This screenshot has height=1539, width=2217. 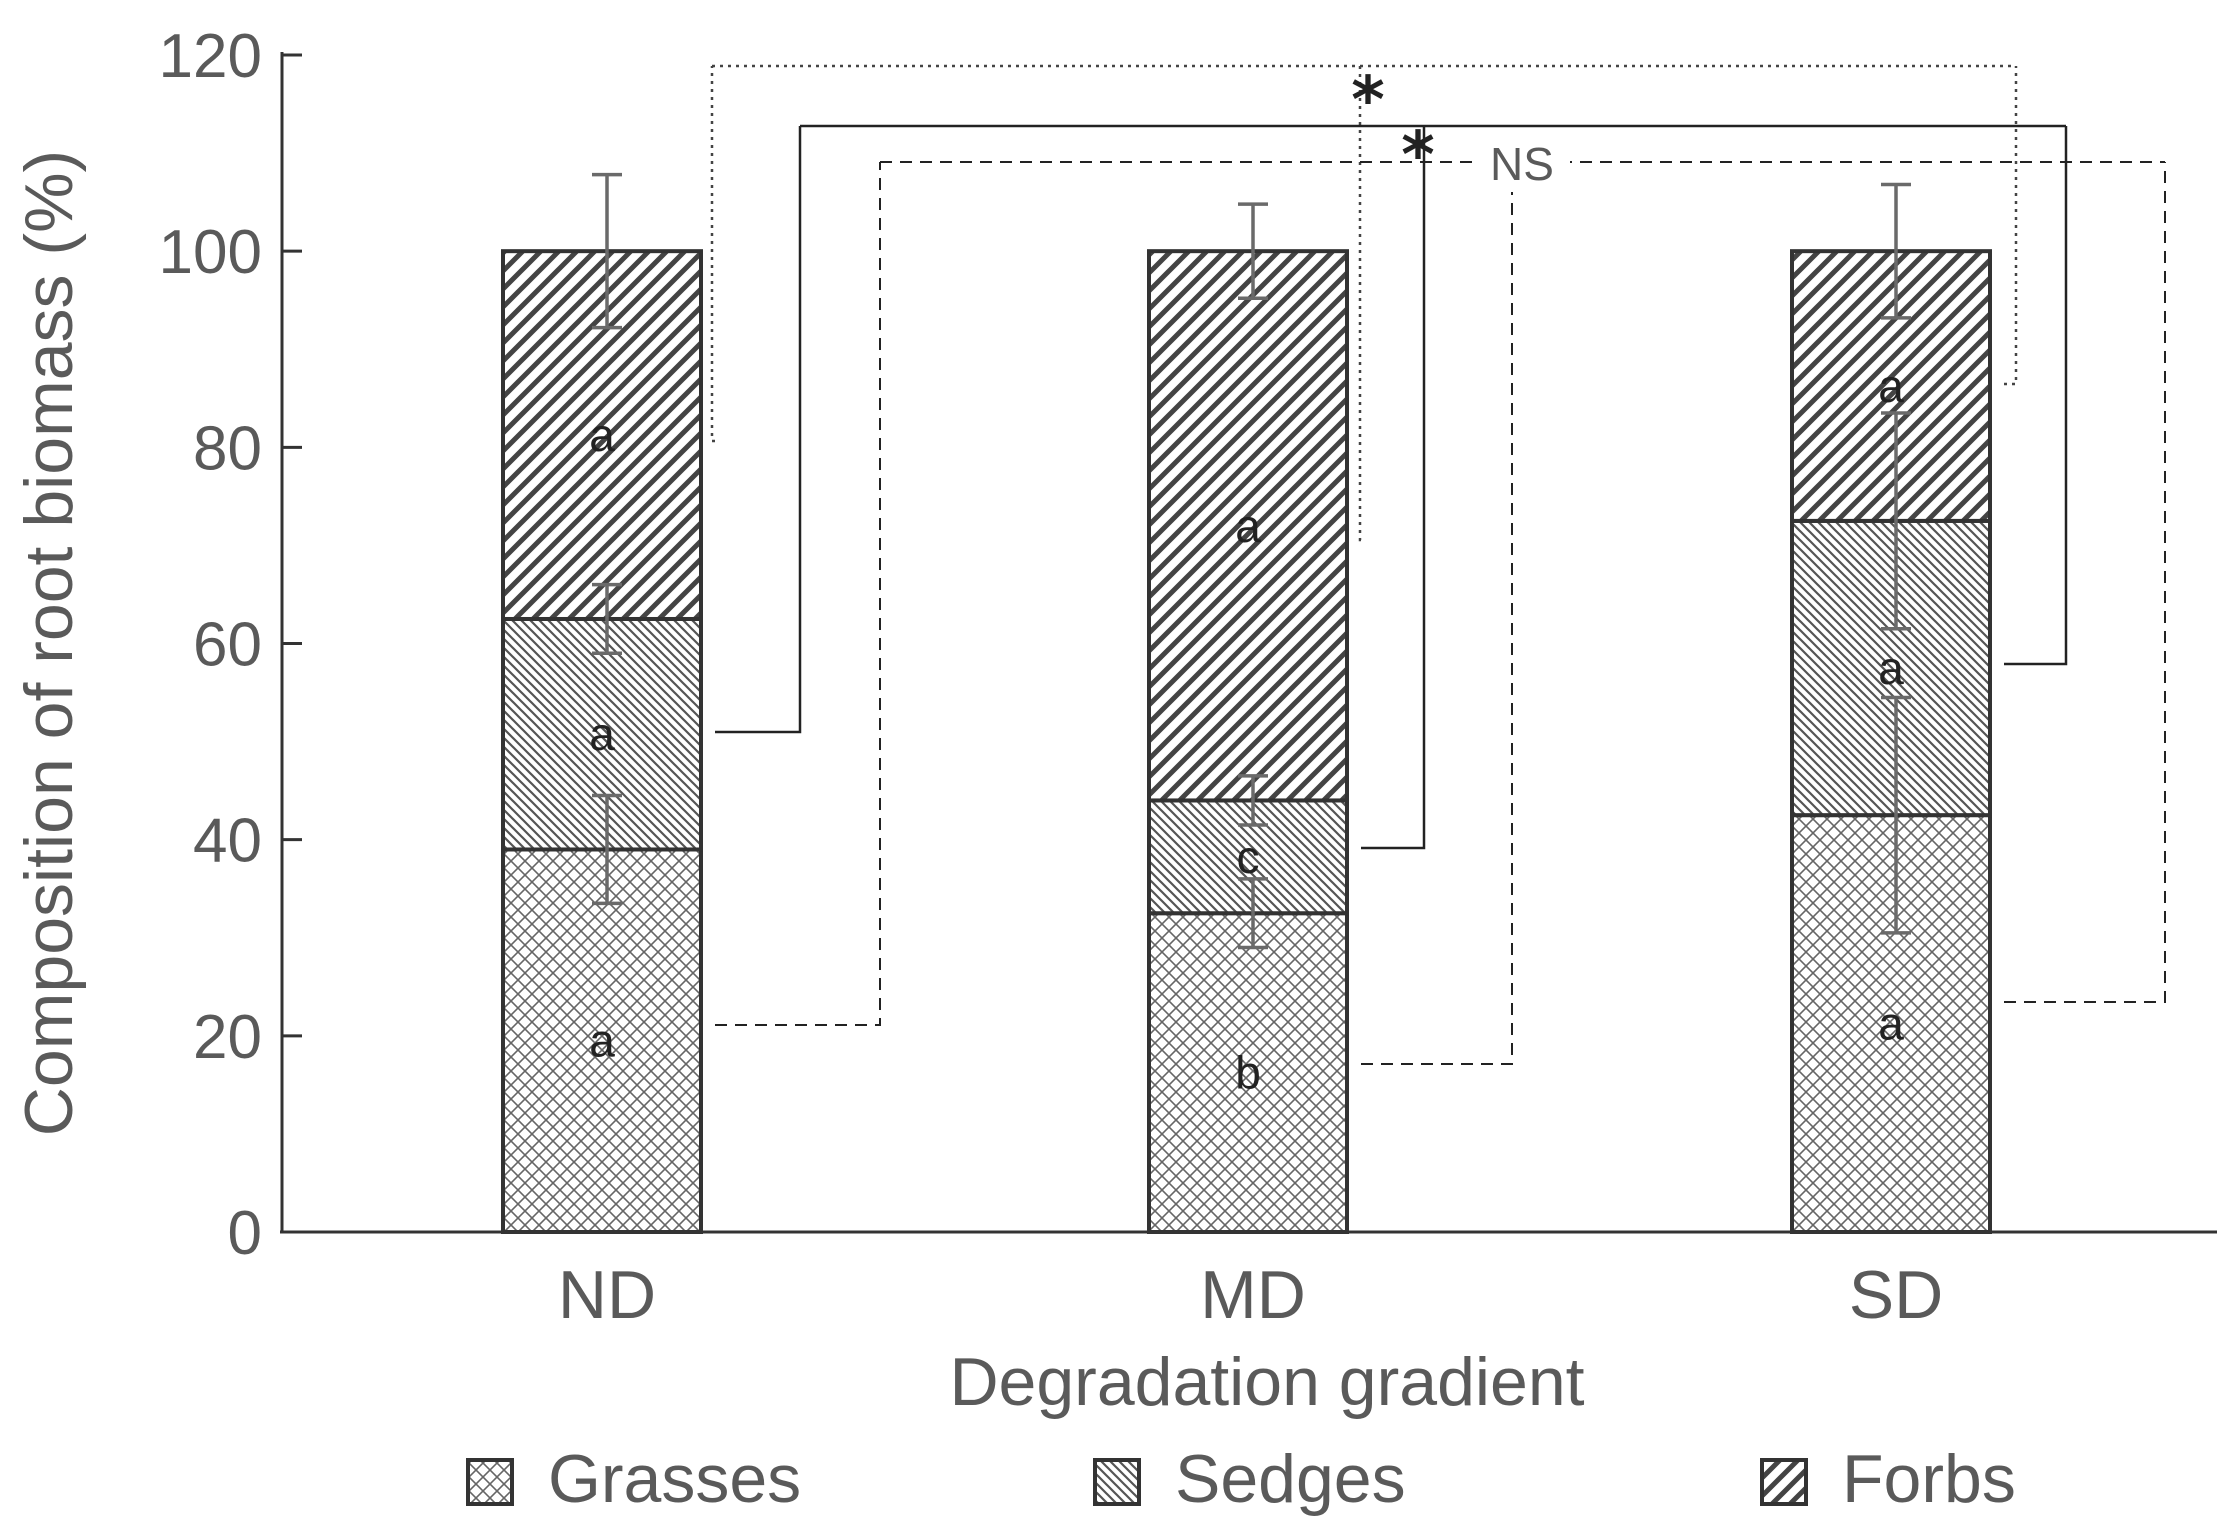 I want to click on x-tick-label-md: MD, so click(x=1253, y=1295).